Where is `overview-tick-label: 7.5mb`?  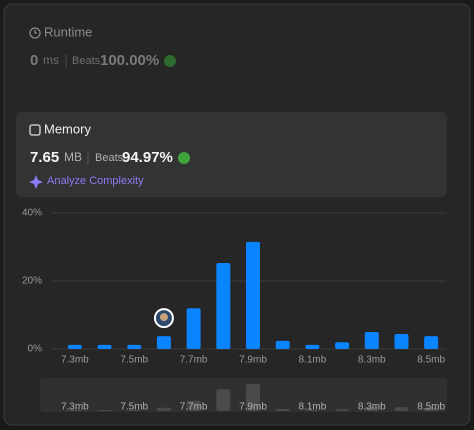
overview-tick-label: 7.5mb is located at coordinates (134, 407).